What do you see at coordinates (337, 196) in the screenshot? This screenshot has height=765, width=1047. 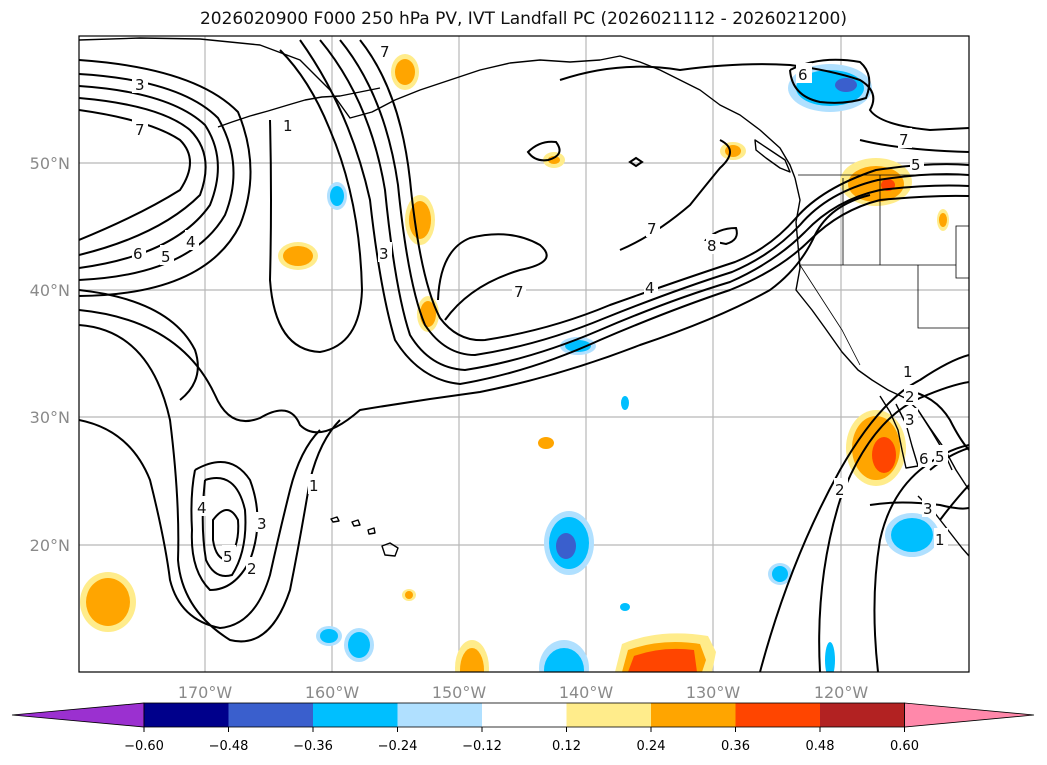 I see `fill-blob-mid-neg` at bounding box center [337, 196].